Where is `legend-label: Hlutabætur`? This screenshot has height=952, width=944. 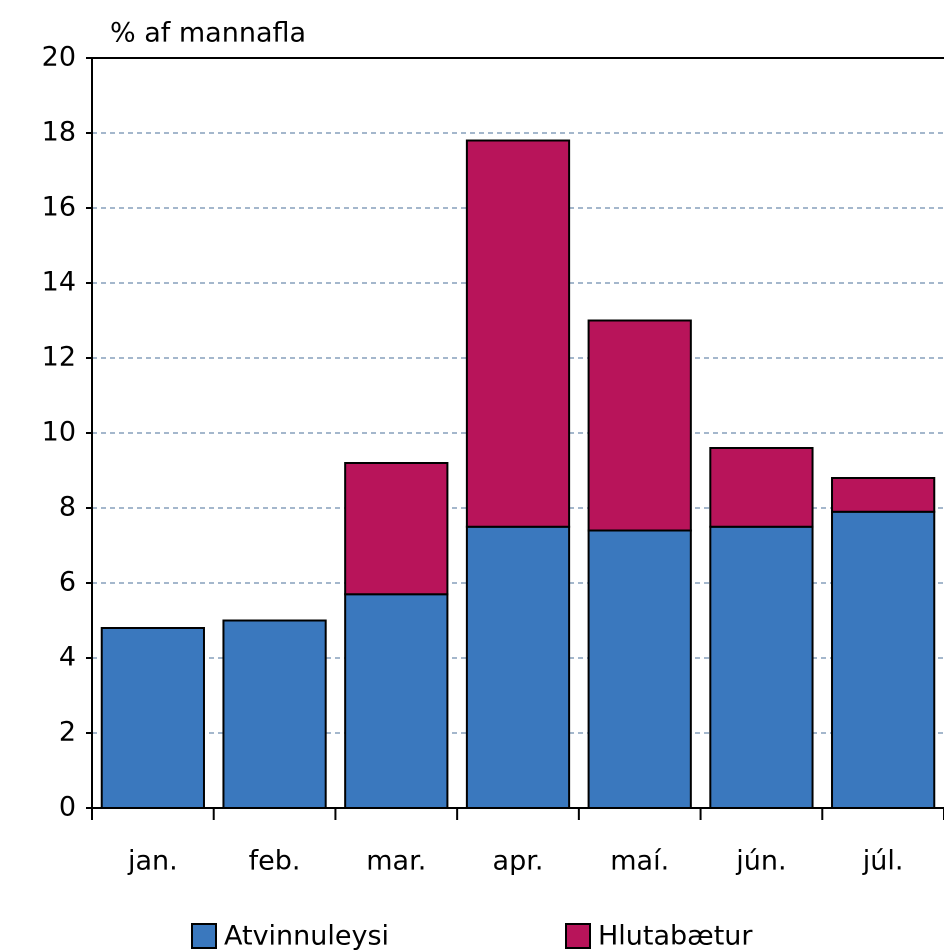
legend-label: Hlutabætur is located at coordinates (675, 936).